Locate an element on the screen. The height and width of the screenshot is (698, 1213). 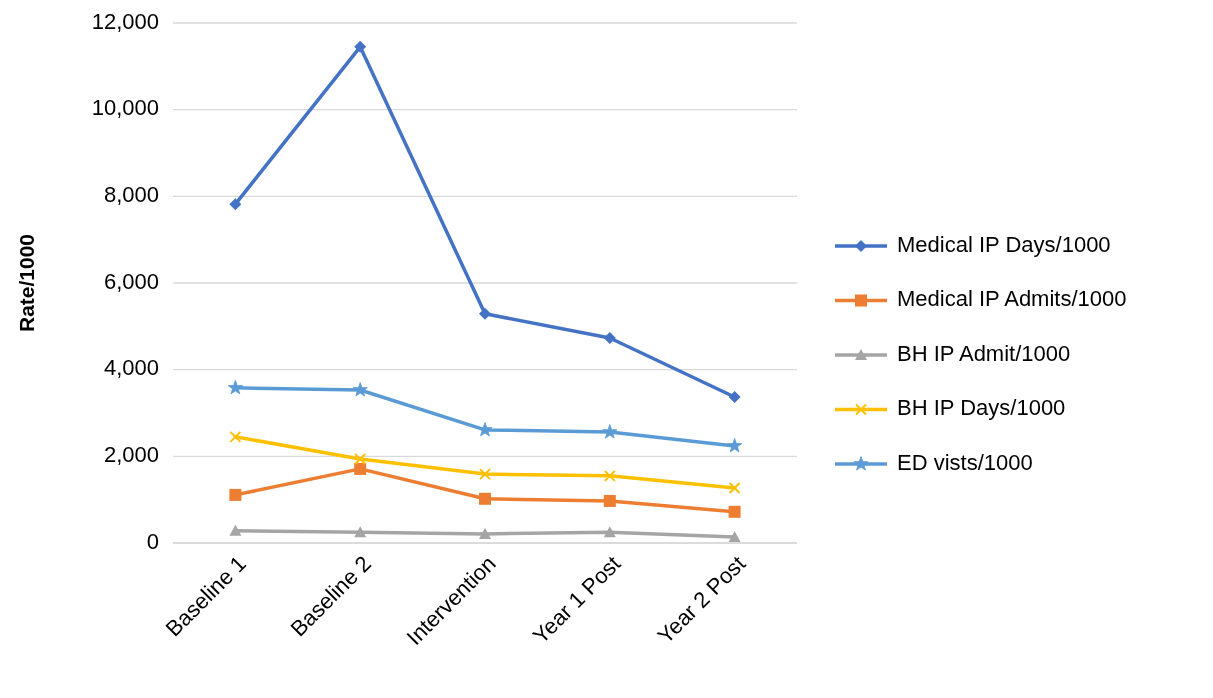
y-tick-label: 2,000 is located at coordinates (131, 455).